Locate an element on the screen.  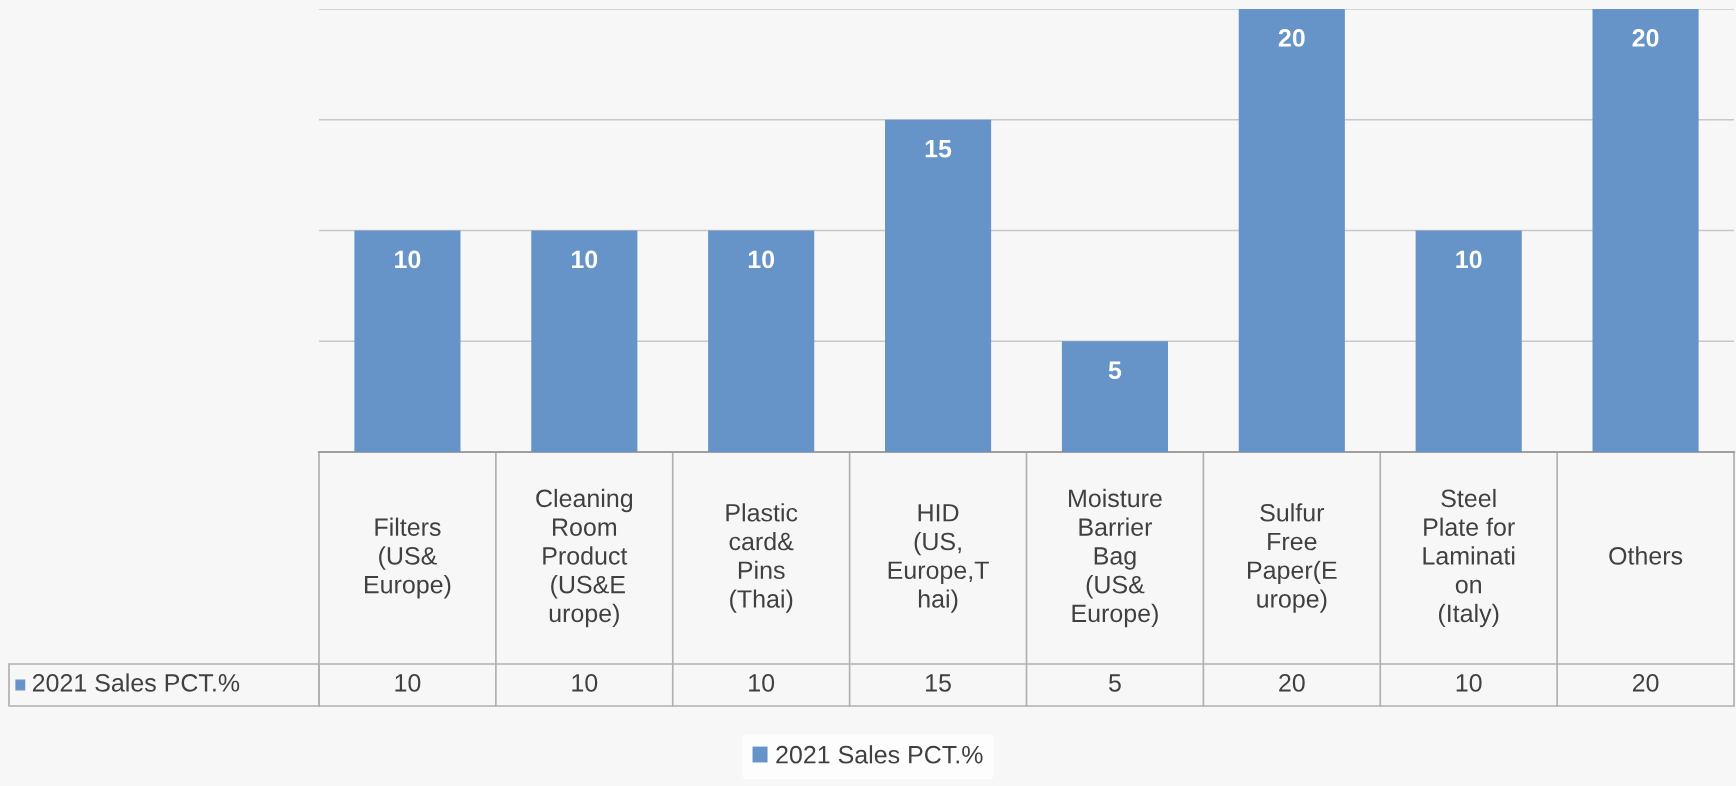
x-tick-label: Sulfur Free Paper(E urope) is located at coordinates (1292, 558).